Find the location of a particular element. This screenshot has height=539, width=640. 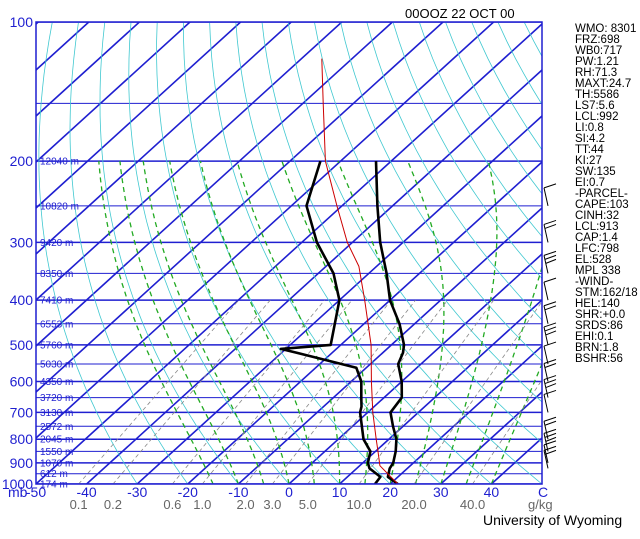

index-line: LS7:5.6 is located at coordinates (595, 106).